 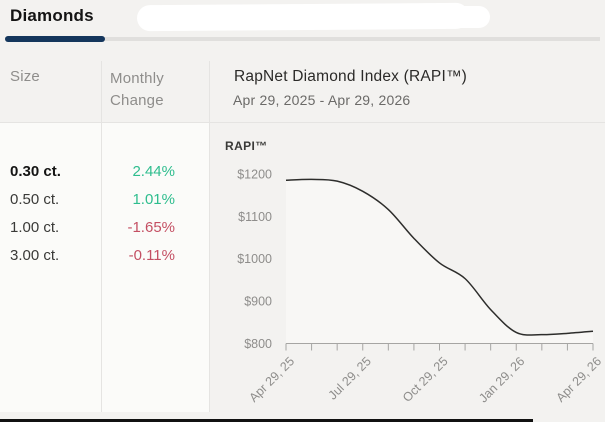 I want to click on change-value-050ct: 1.01%, so click(x=153, y=199).